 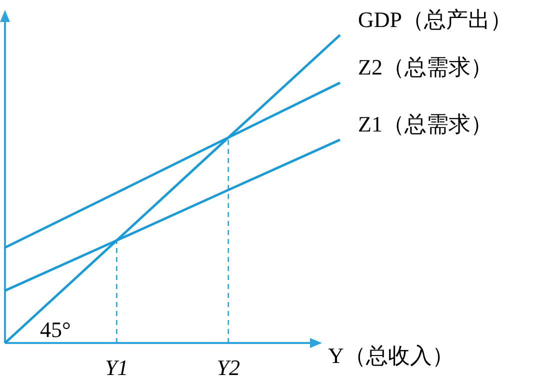 What do you see at coordinates (228, 367) in the screenshot?
I see `x-tick-label: Y2` at bounding box center [228, 367].